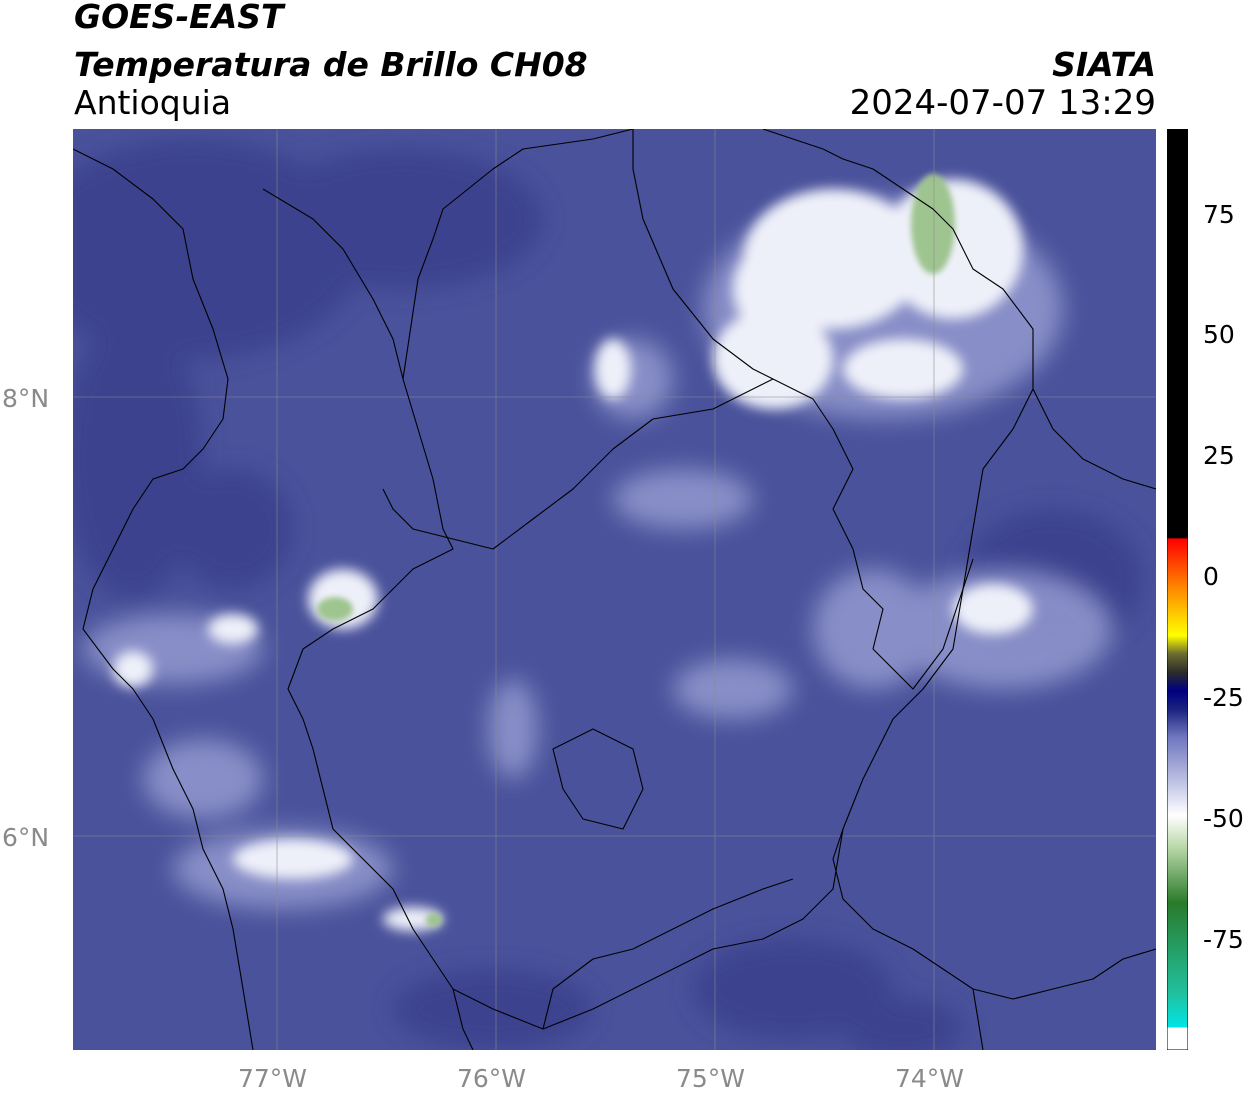 The width and height of the screenshot is (1252, 1099). What do you see at coordinates (1223, 818) in the screenshot?
I see `colorbar-label-minus50: -50` at bounding box center [1223, 818].